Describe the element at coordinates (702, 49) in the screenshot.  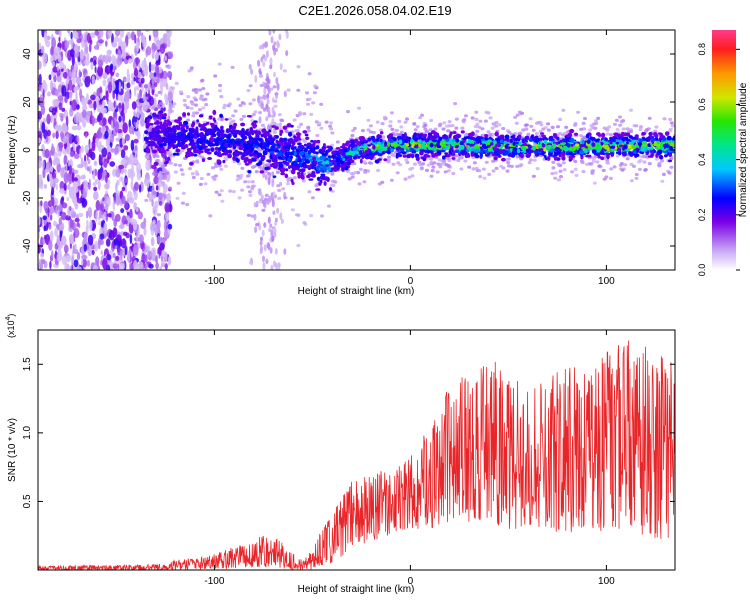
I see `colorbar-tick-label: 0.8` at that location.